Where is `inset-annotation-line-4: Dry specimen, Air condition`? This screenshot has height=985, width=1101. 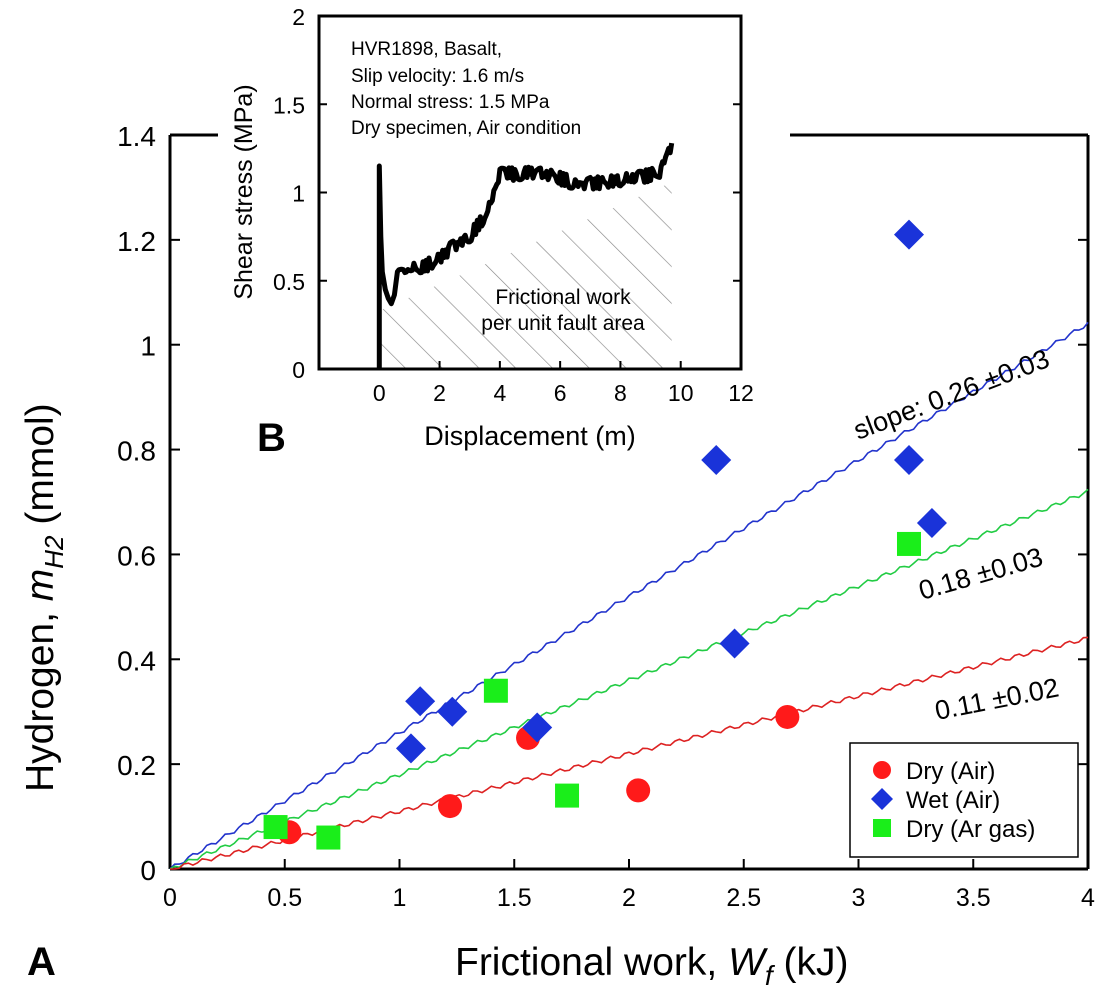 inset-annotation-line-4: Dry specimen, Air condition is located at coordinates (466, 128).